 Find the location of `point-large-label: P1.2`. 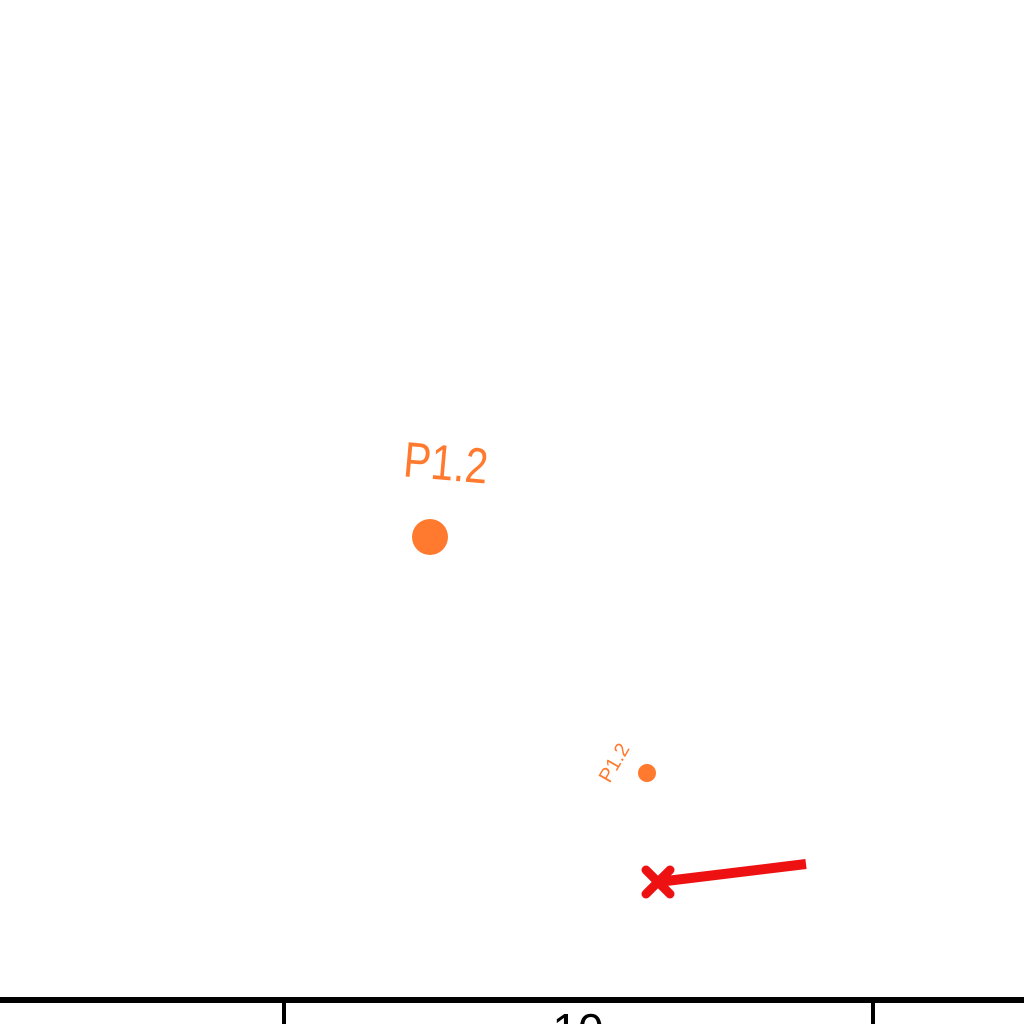

point-large-label: P1.2 is located at coordinates (445, 463).